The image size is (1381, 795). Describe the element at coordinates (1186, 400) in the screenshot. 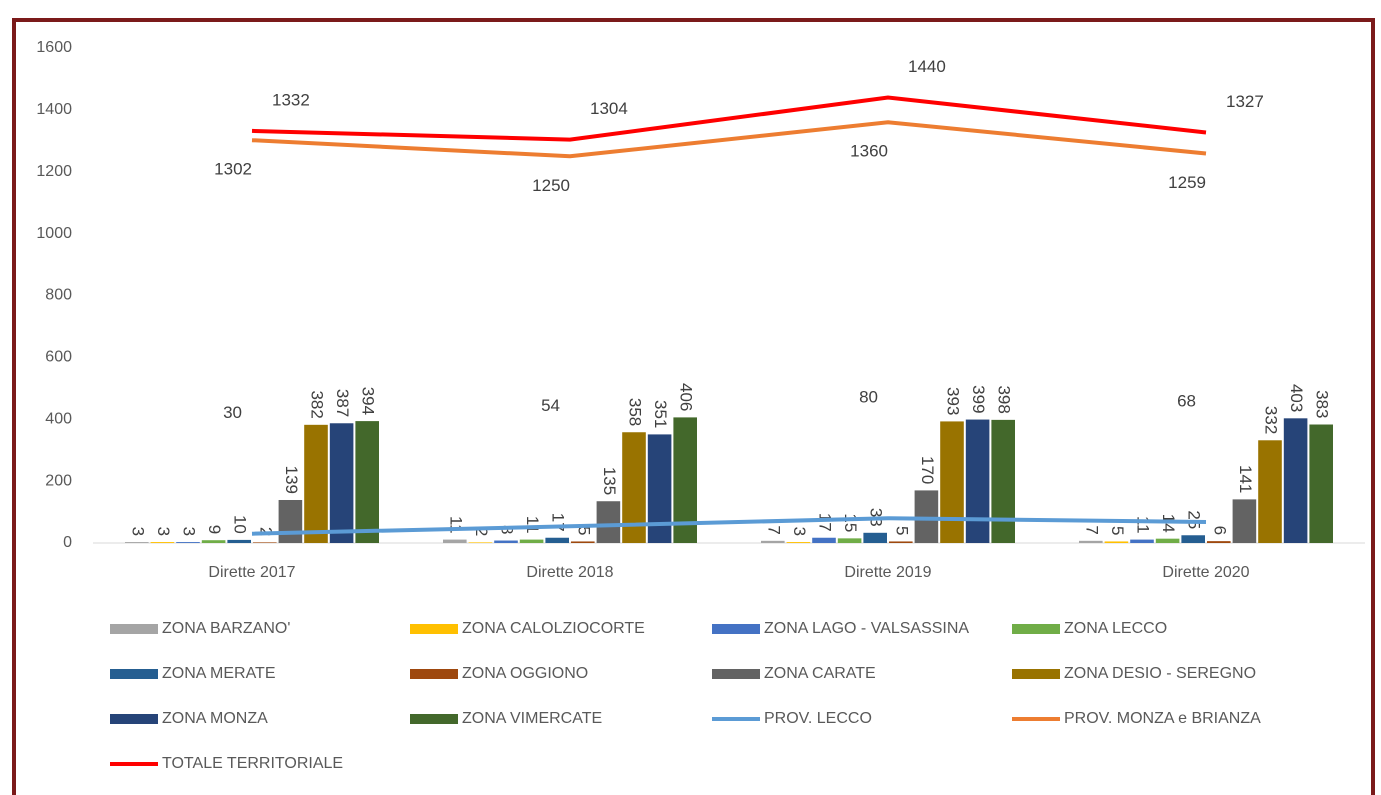

I see `line-label: 68` at that location.